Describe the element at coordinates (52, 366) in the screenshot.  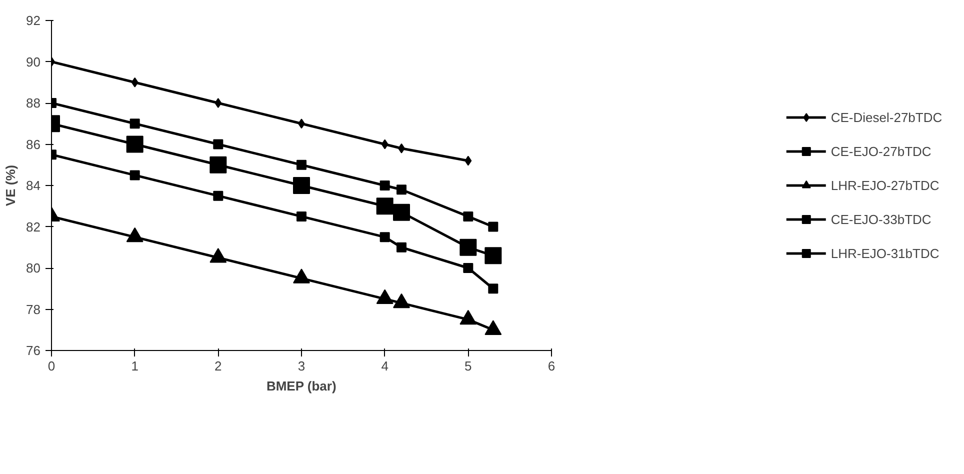
I see `x-tick-label: 0` at that location.